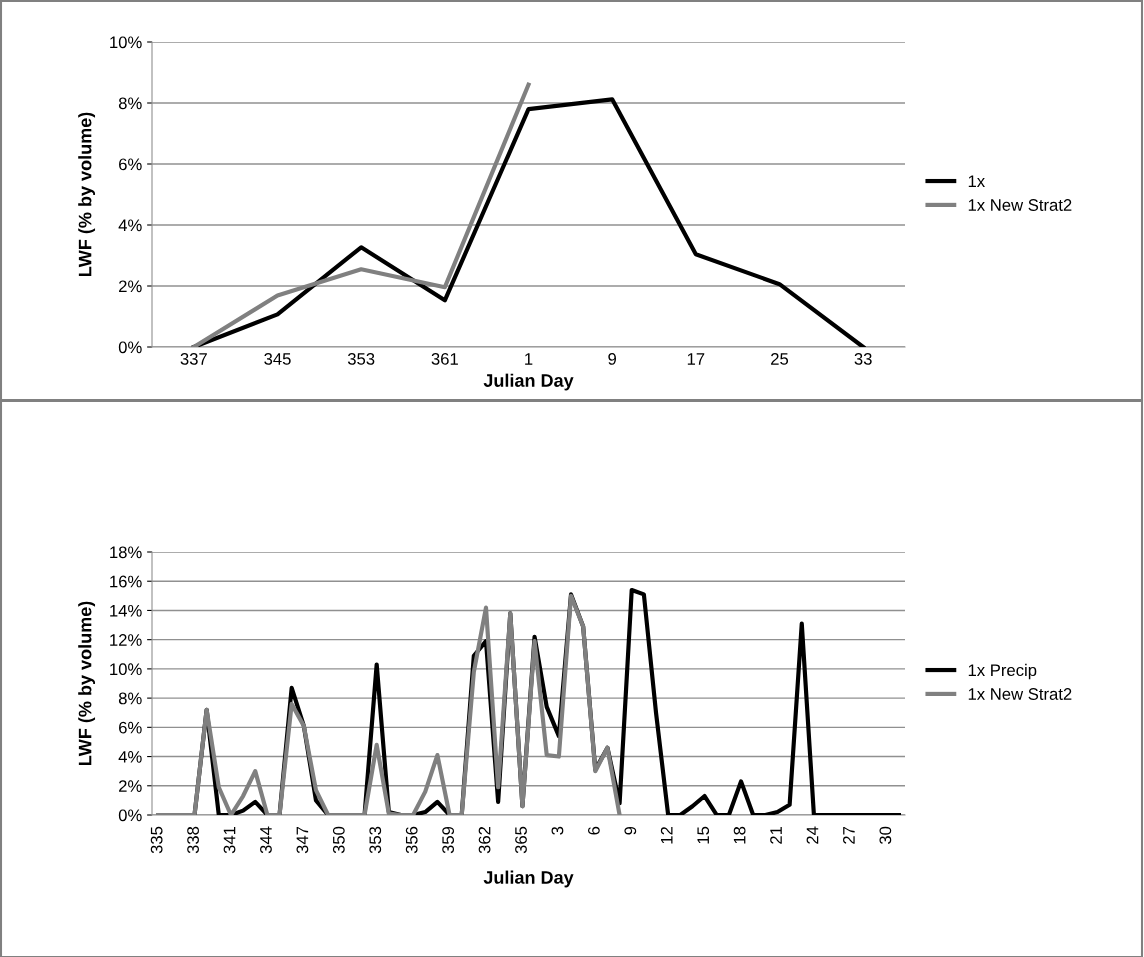  Describe the element at coordinates (1002, 671) in the screenshot. I see `legend-label: 1x Precip` at that location.